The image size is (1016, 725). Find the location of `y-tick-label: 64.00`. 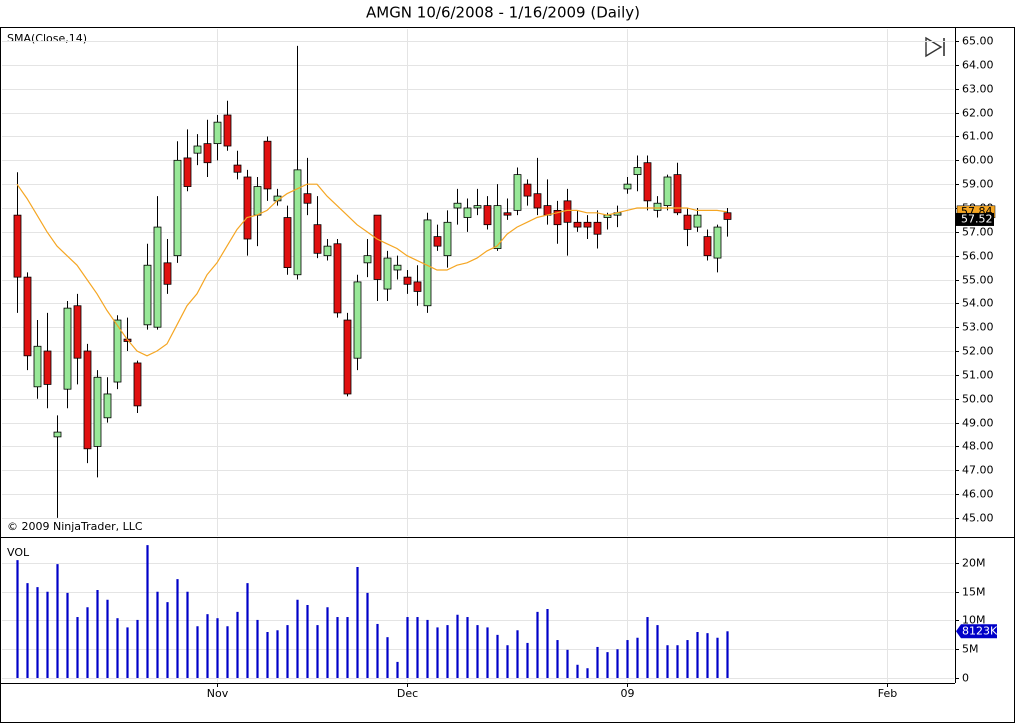

y-tick-label: 64.00 is located at coordinates (978, 65).